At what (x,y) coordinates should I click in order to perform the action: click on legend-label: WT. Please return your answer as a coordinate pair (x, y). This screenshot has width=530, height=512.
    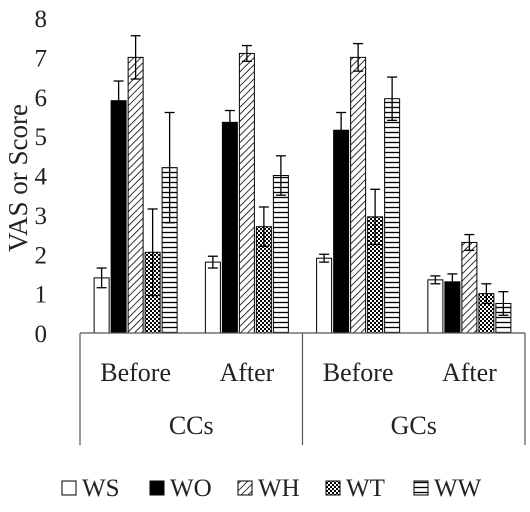
    Looking at the image, I should click on (365, 488).